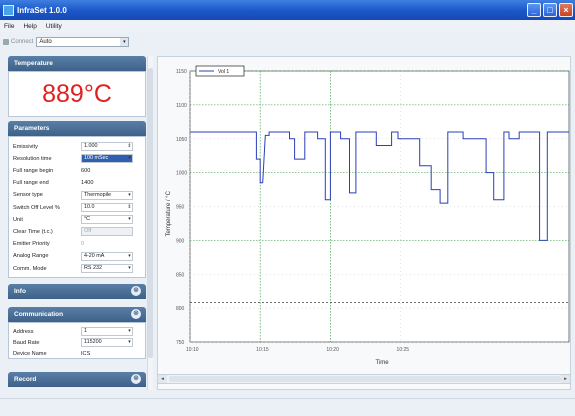  What do you see at coordinates (77, 158) in the screenshot?
I see `parameters-row: Resolution time 100 mSec ▾` at bounding box center [77, 158].